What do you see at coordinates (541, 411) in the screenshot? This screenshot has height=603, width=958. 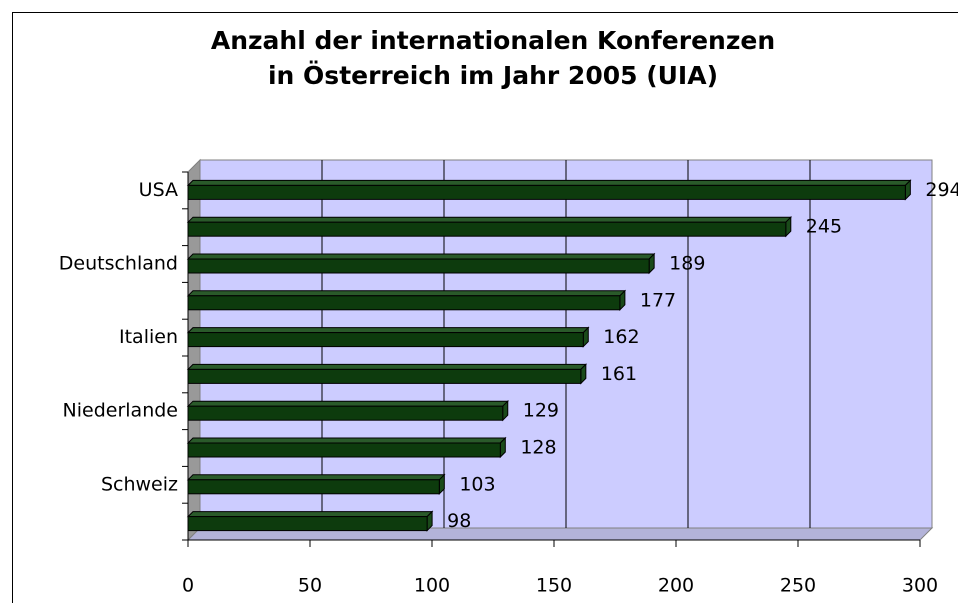 I see `data-label: 129` at bounding box center [541, 411].